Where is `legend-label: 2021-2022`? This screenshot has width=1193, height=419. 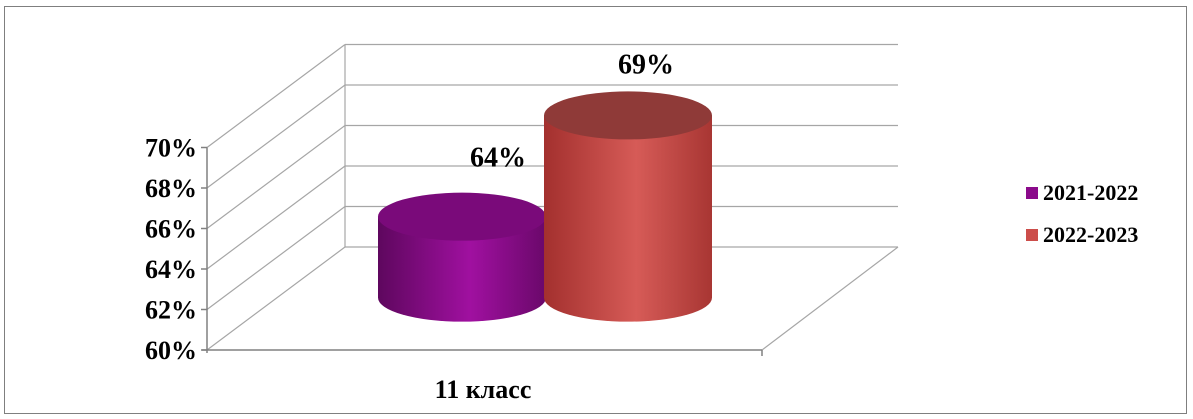
legend-label: 2021-2022 is located at coordinates (1090, 192).